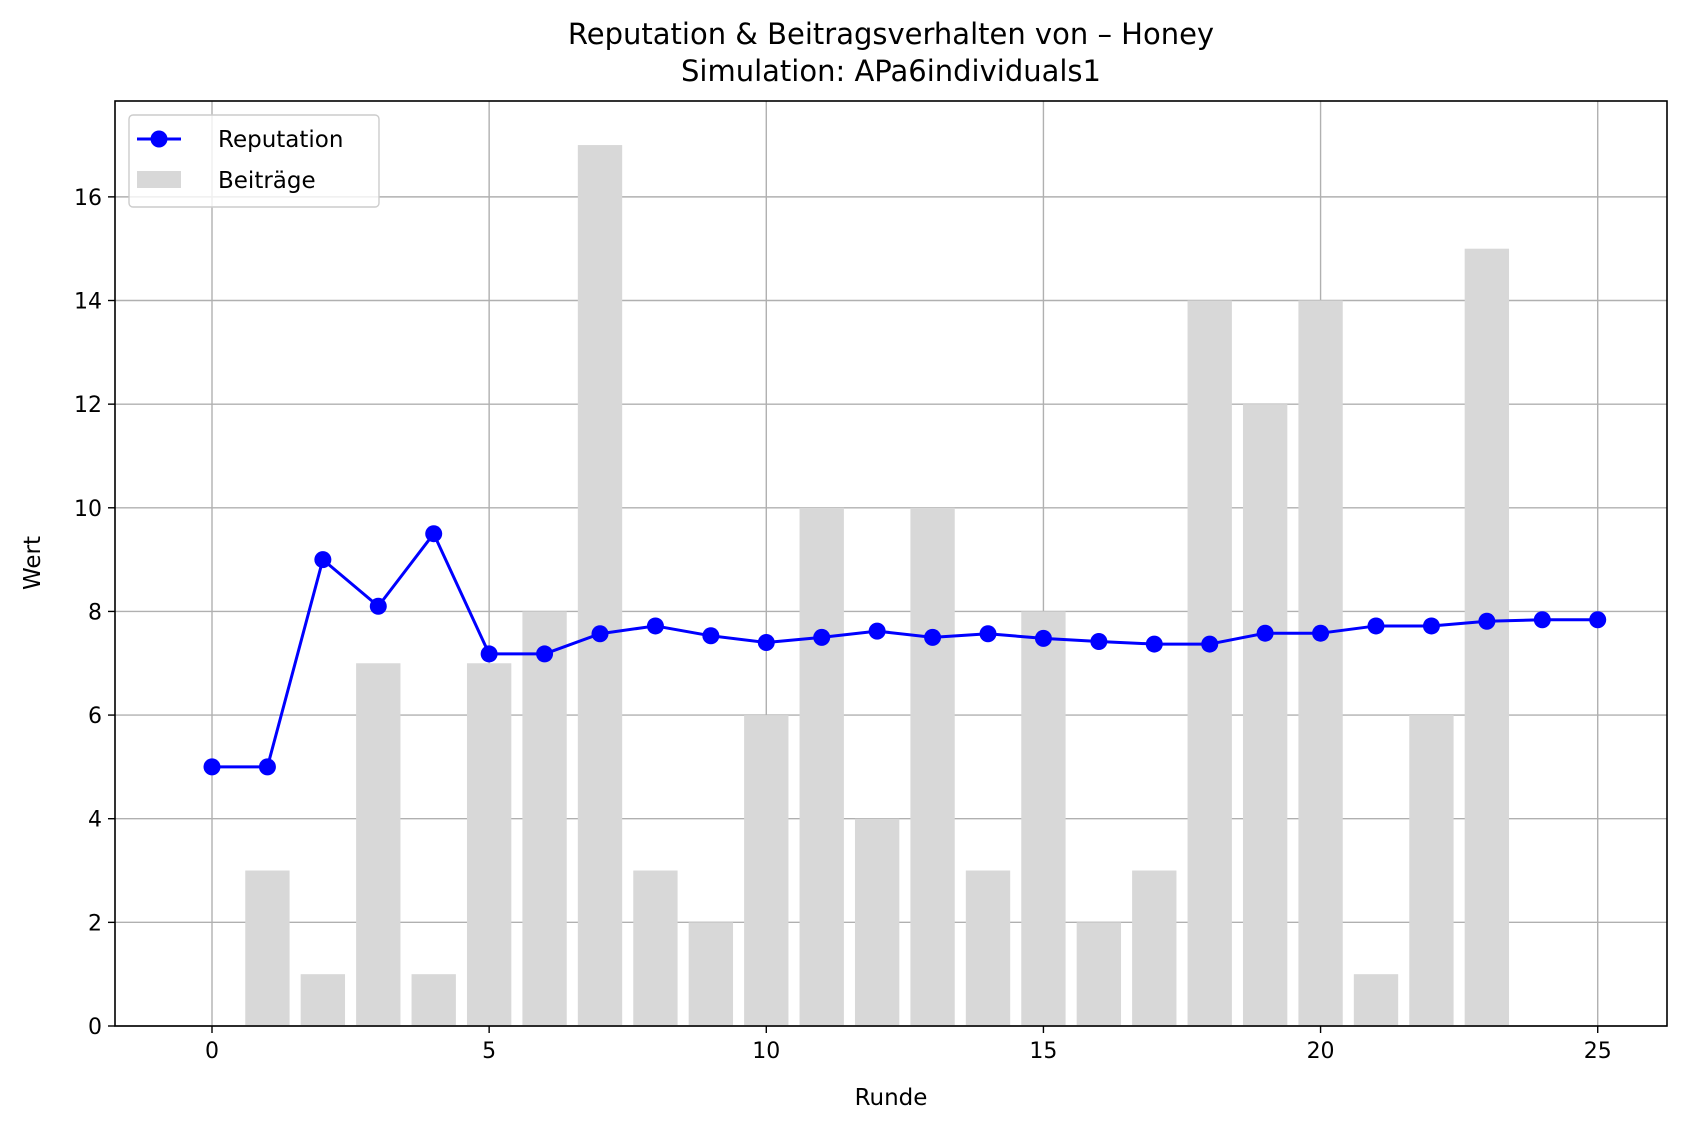 This screenshot has width=1683, height=1131. What do you see at coordinates (95, 923) in the screenshot?
I see `y-tick-label: 2` at bounding box center [95, 923].